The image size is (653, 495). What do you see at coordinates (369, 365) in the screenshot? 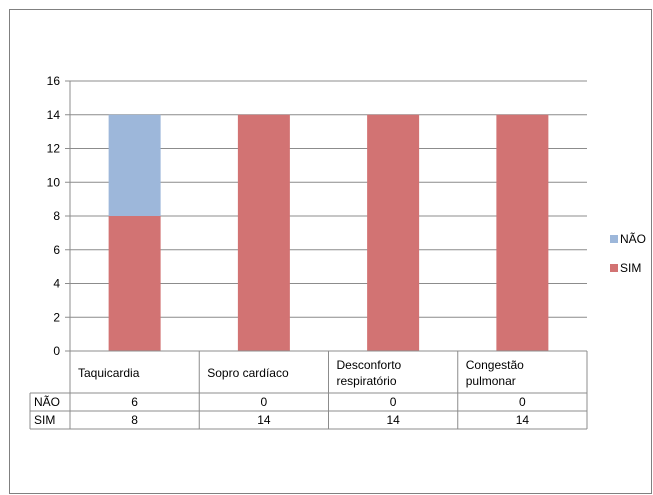
I see `category-label: Desconforto` at bounding box center [369, 365].